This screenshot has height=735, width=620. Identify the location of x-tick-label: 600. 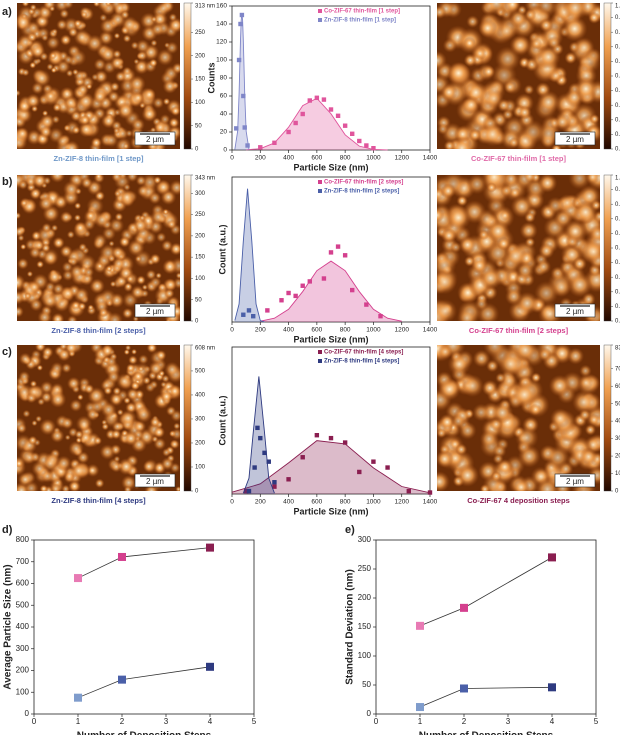
(316, 158).